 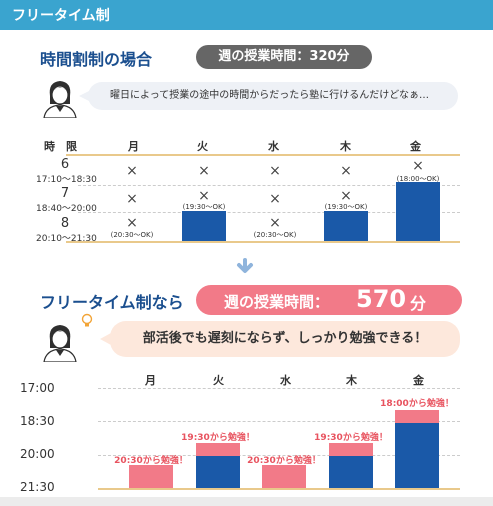 I want to click on fri-study-label: 18:00から勉強！, so click(x=417, y=404).